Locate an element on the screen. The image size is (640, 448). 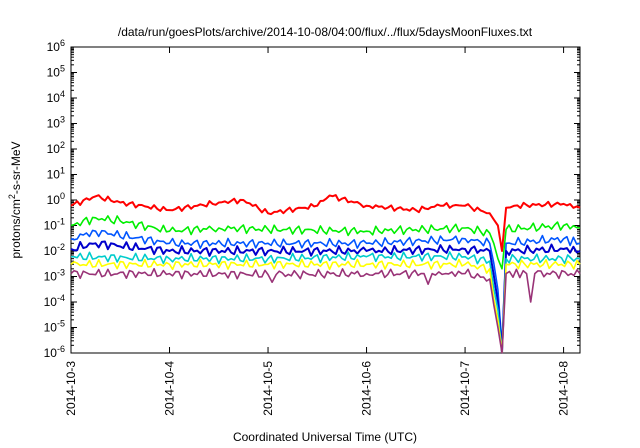
y-axis-label-base: protons/cm is located at coordinates (16, 228).